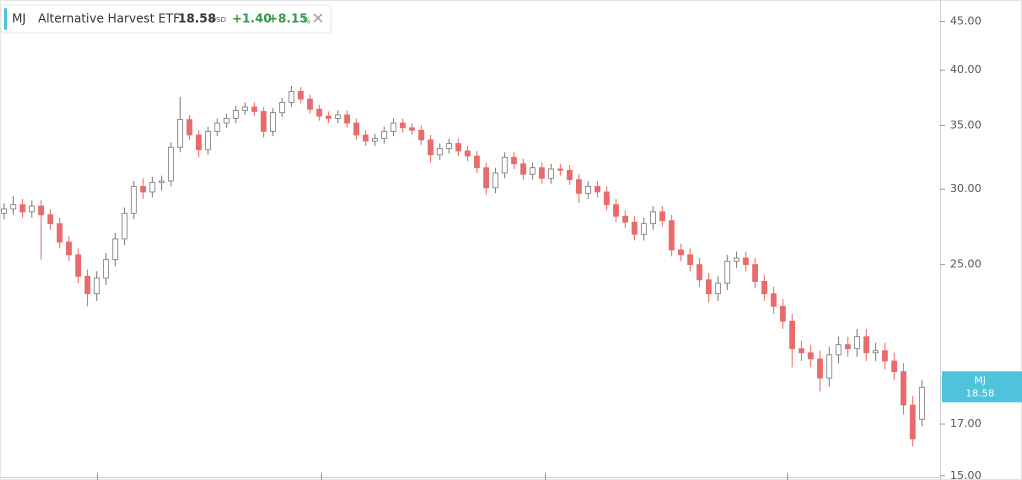 This screenshot has width=1022, height=480. Describe the element at coordinates (252, 19) in the screenshot. I see `change: +1.40` at that location.